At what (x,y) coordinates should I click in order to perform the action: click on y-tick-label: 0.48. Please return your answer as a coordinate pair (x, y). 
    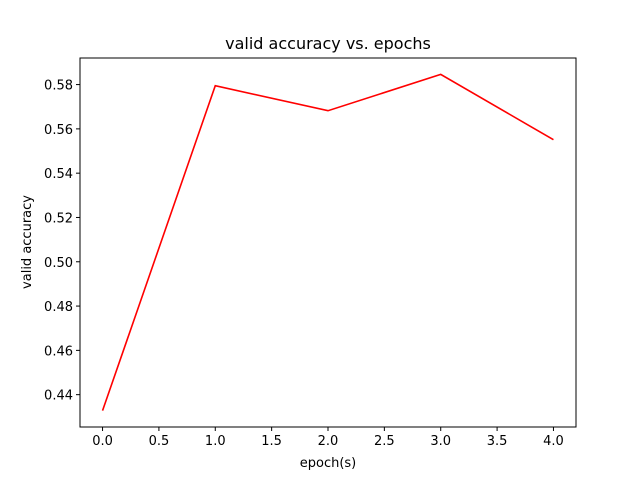
    Looking at the image, I should click on (58, 307).